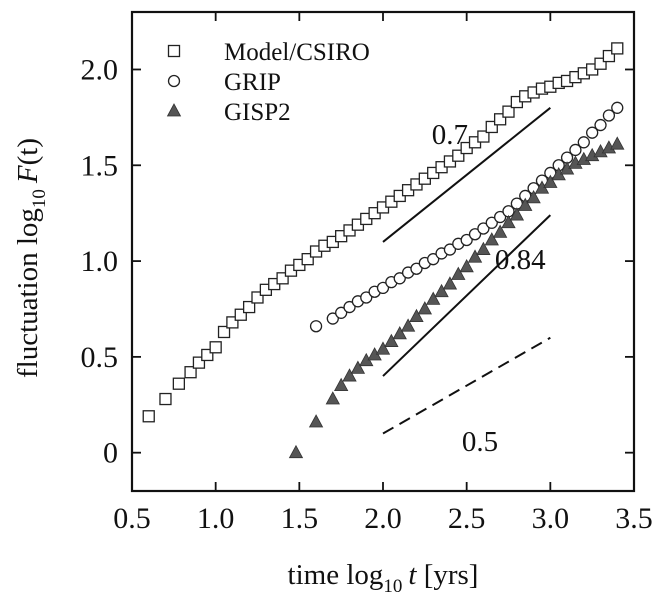 This screenshot has width=654, height=594. I want to click on x-axis-title-sub: 10, so click(392, 585).